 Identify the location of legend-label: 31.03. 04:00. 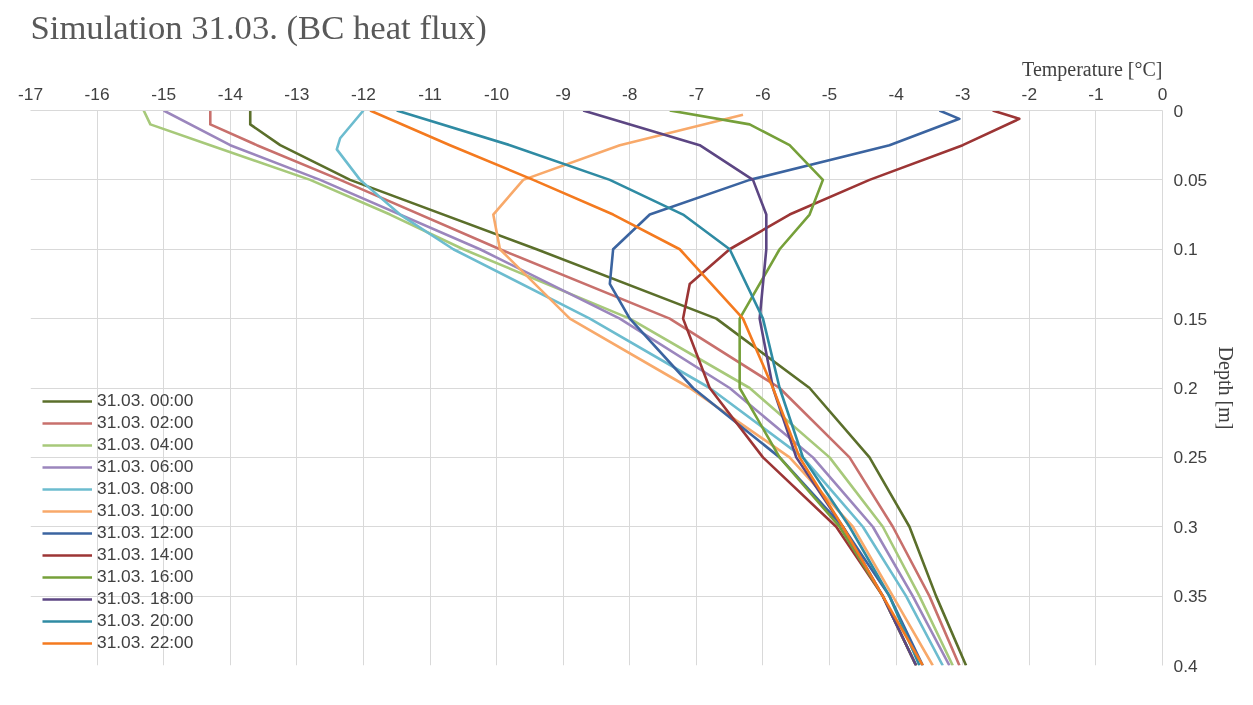
(145, 444).